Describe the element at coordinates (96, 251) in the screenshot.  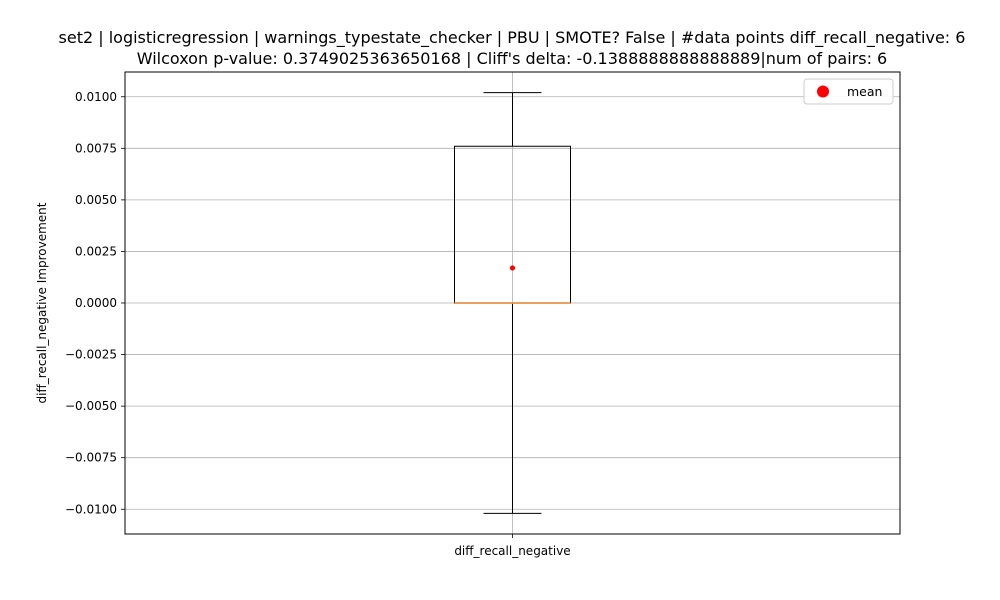
I see `y-tick-label: 0.0025` at that location.